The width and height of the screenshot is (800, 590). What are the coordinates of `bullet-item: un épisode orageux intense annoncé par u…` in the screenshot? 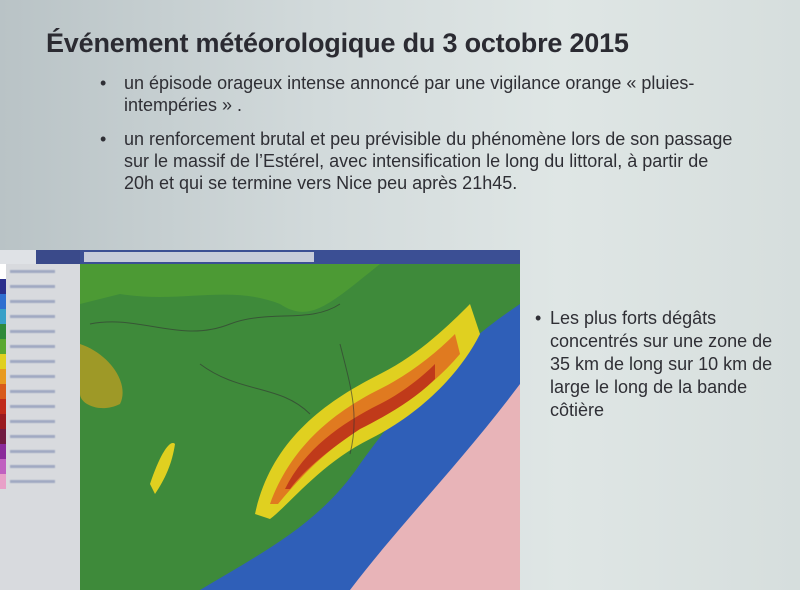 It's located at (420, 94).